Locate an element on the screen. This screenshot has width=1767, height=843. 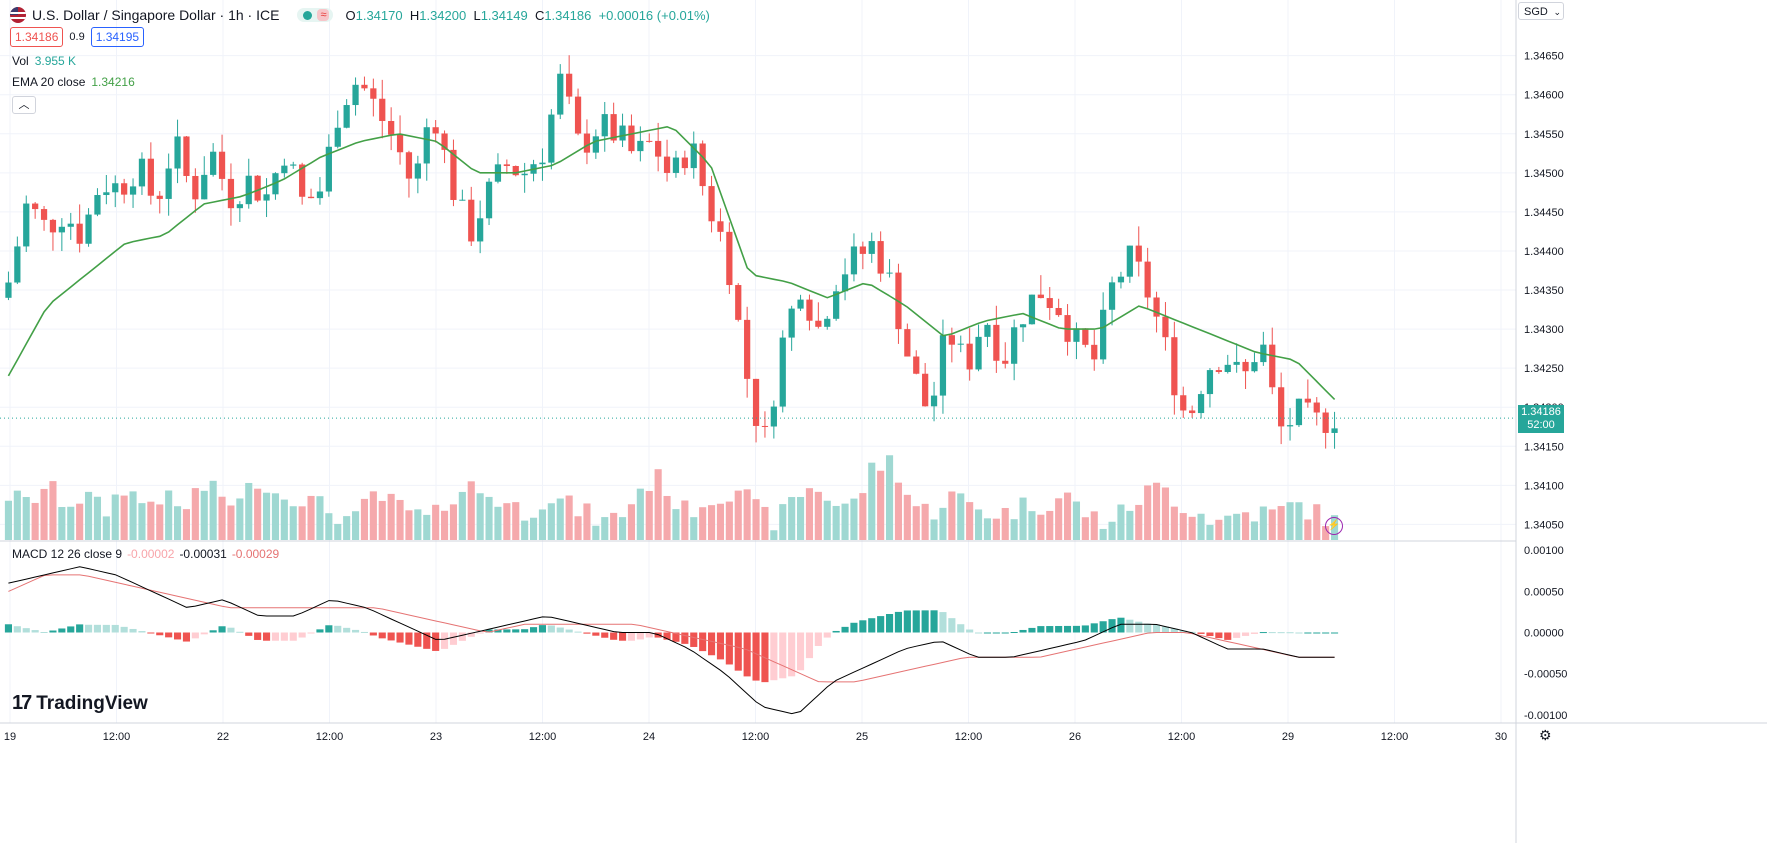
ohlc-low: 1.34149 is located at coordinates (504, 15).